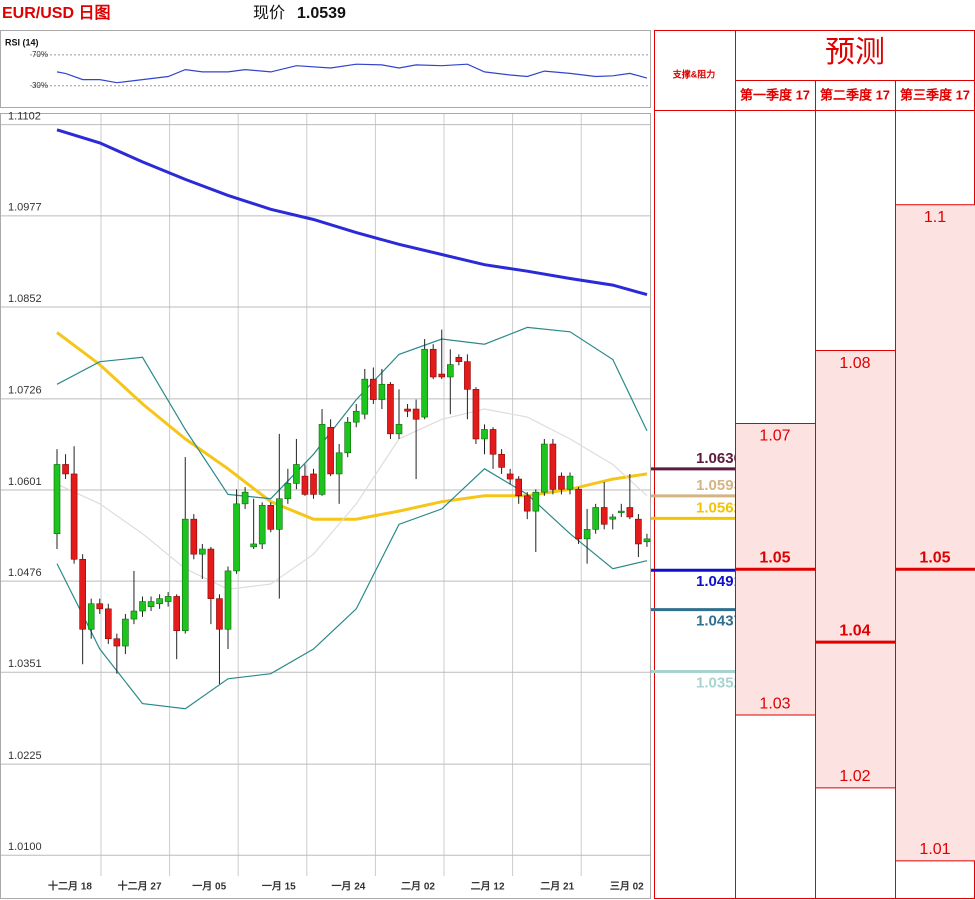 This screenshot has width=975, height=900. Describe the element at coordinates (352, 73) in the screenshot. I see `rsi-line` at that location.